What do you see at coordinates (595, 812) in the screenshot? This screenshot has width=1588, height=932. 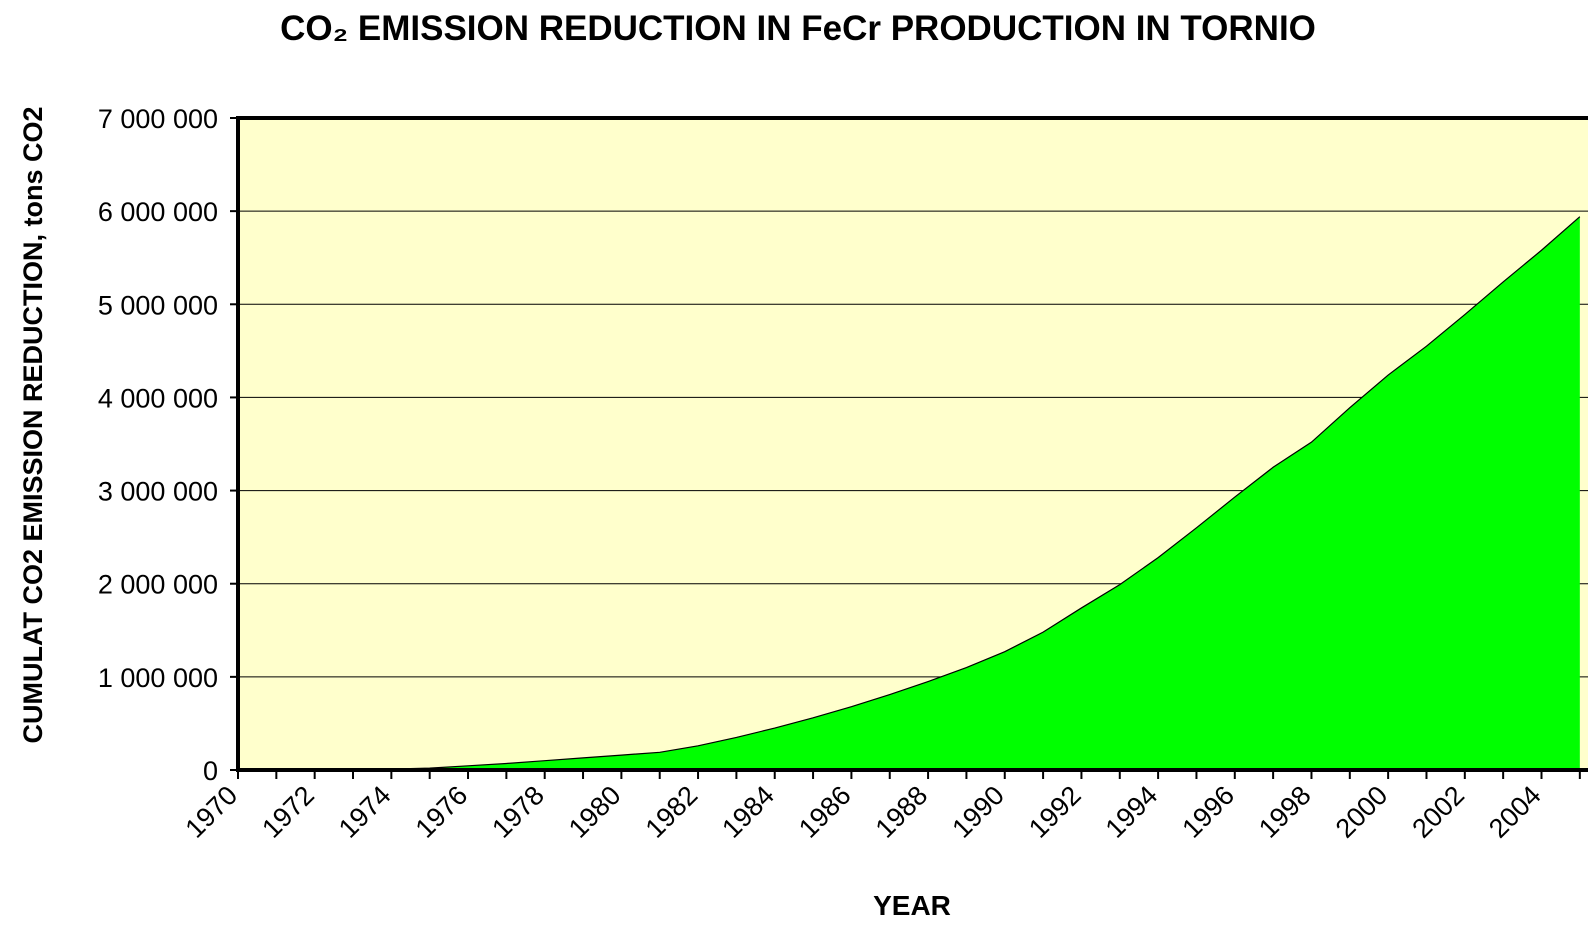 I see `x-tick-label: 1980` at bounding box center [595, 812].